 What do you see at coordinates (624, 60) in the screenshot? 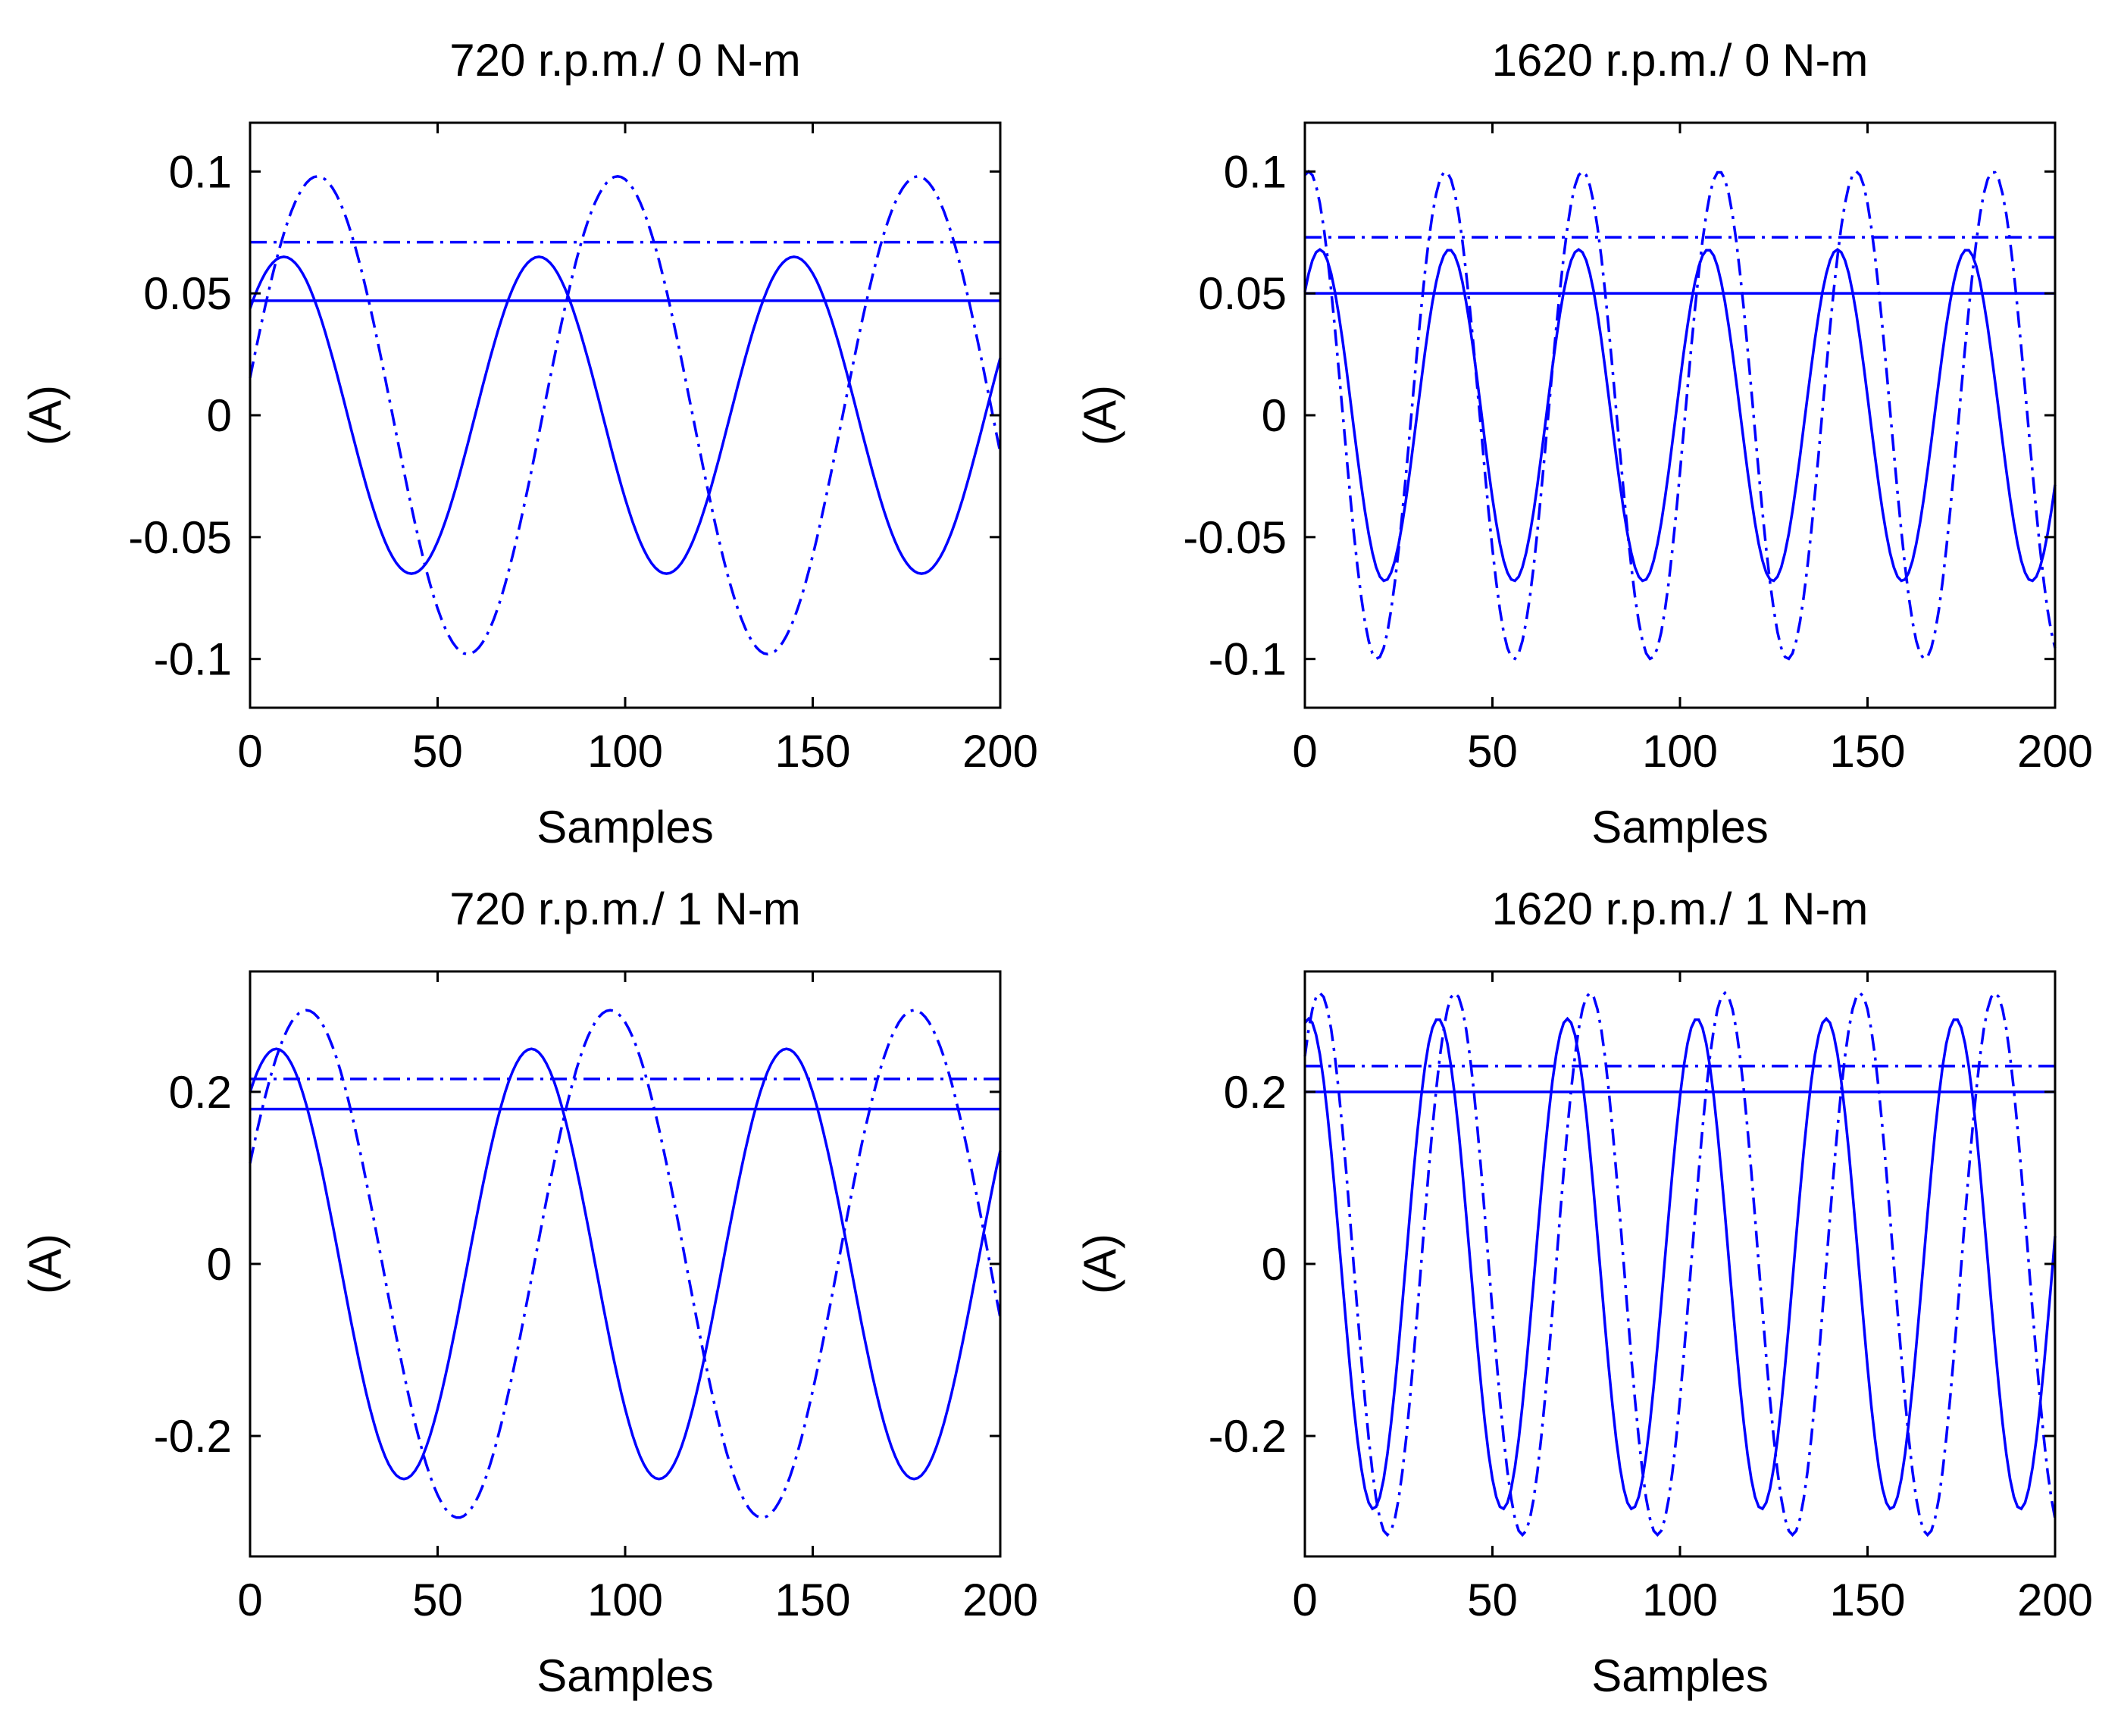
I see `plot-title: 720 r.p.m./ 0 N-m` at bounding box center [624, 60].